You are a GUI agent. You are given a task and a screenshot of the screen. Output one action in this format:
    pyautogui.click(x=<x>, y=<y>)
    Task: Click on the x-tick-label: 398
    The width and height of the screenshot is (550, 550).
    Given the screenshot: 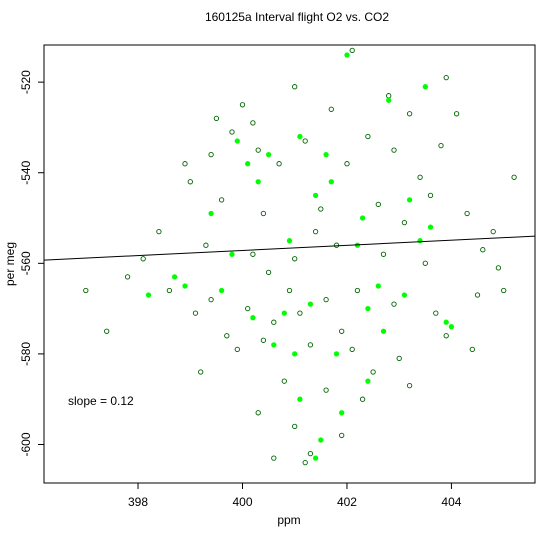 What is the action you would take?
    pyautogui.click(x=138, y=502)
    